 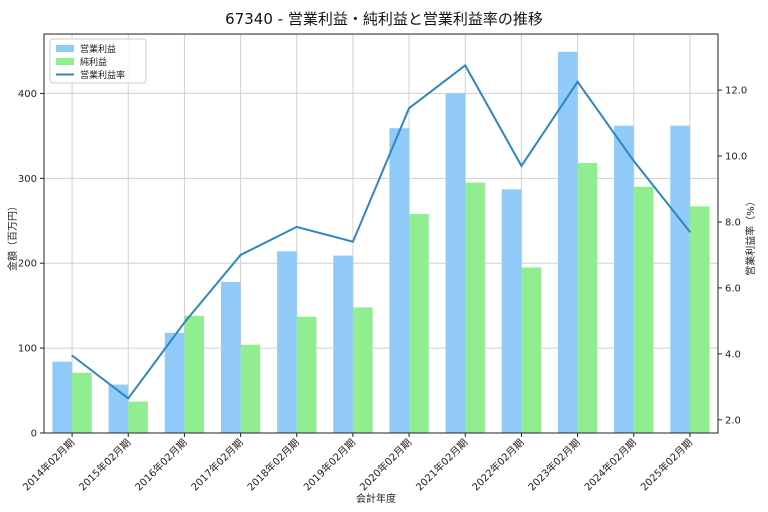 What do you see at coordinates (34, 434) in the screenshot?
I see `y-tick-label: 0` at bounding box center [34, 434].